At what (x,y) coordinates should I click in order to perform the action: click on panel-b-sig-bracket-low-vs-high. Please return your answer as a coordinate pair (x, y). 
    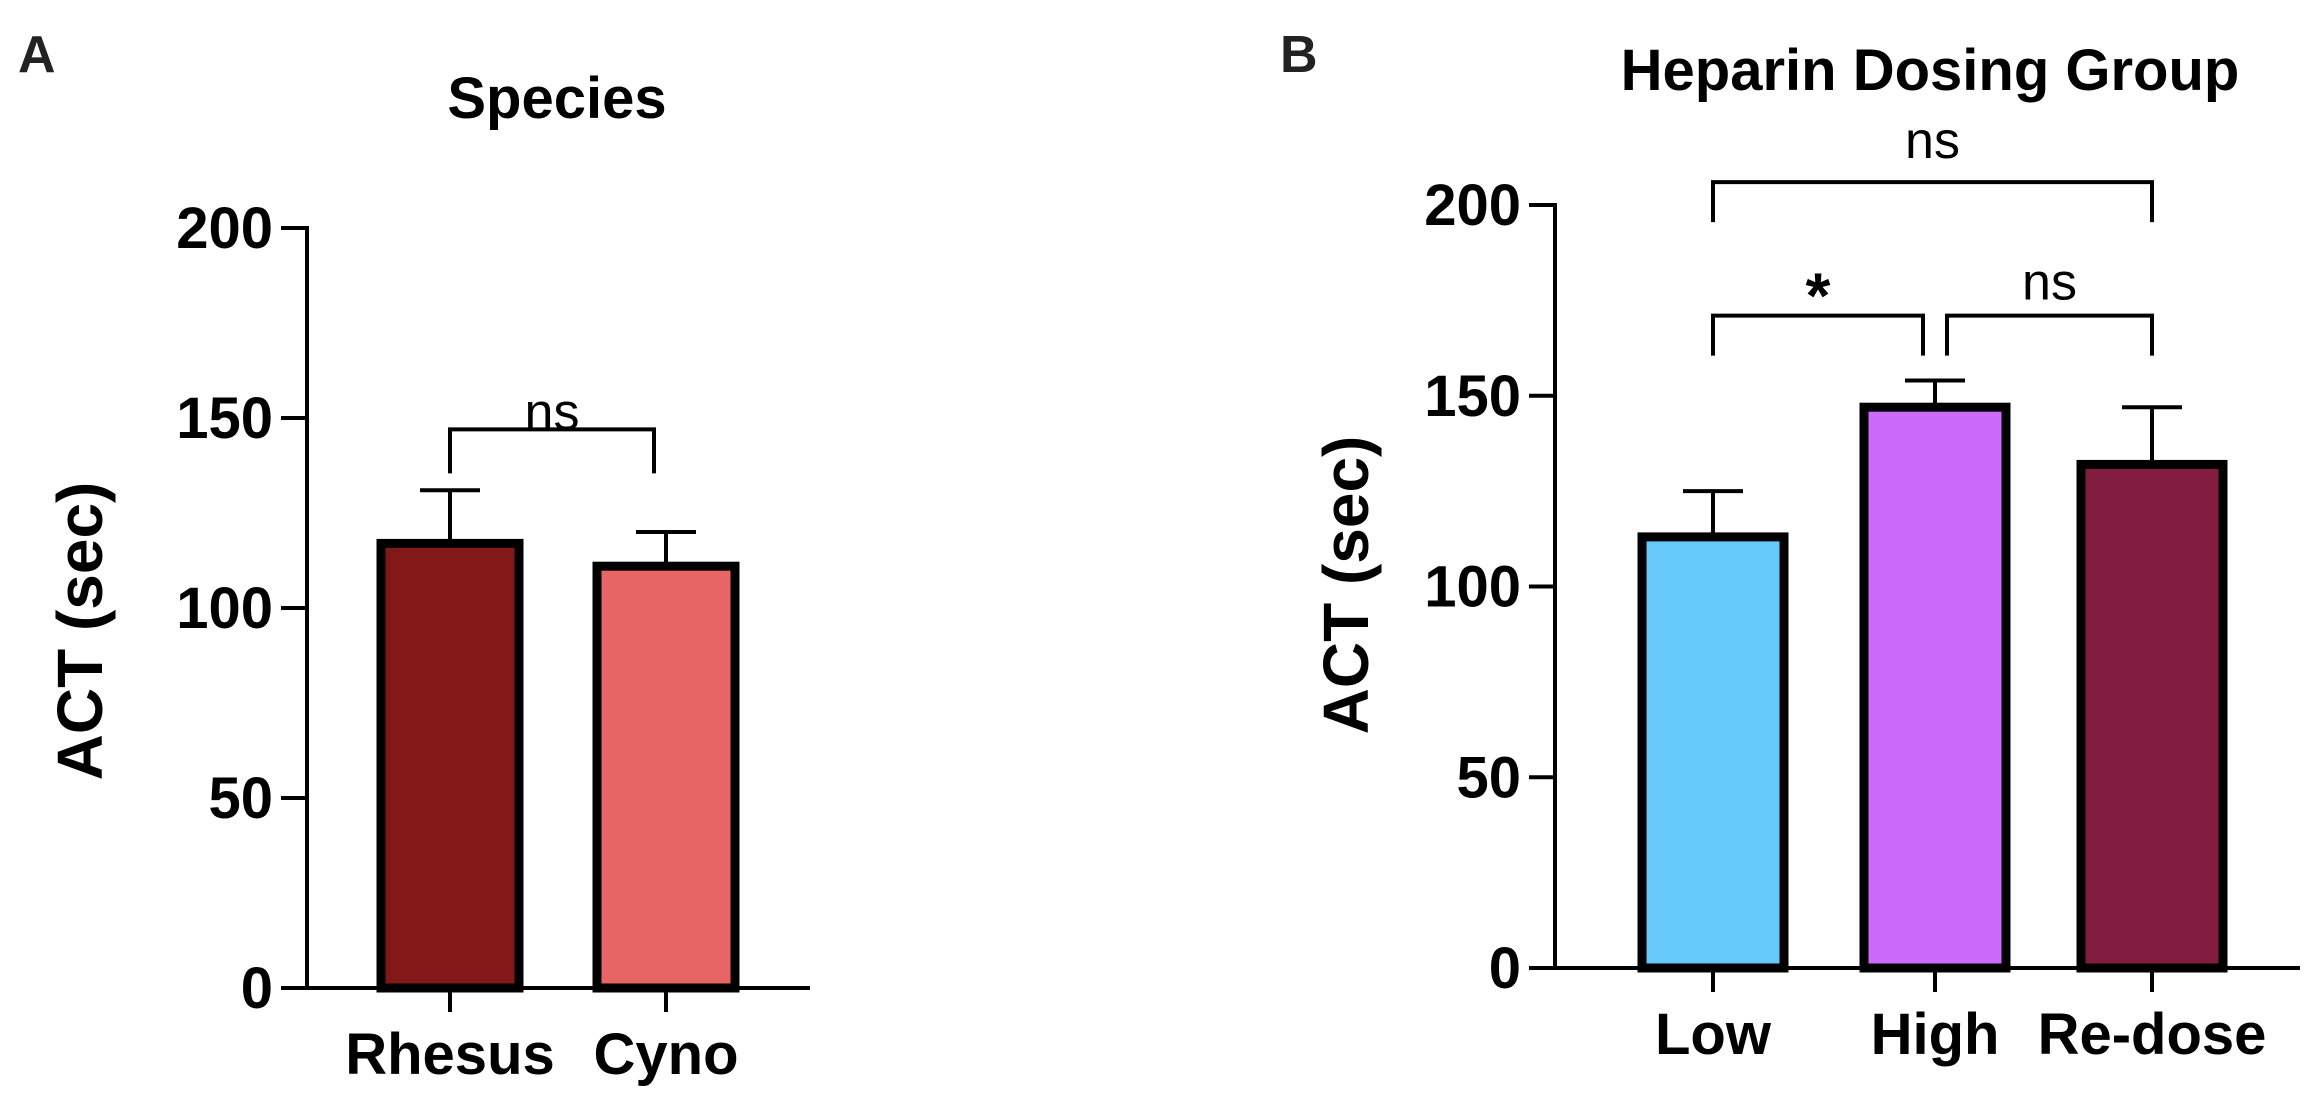
    Looking at the image, I should click on (1818, 334).